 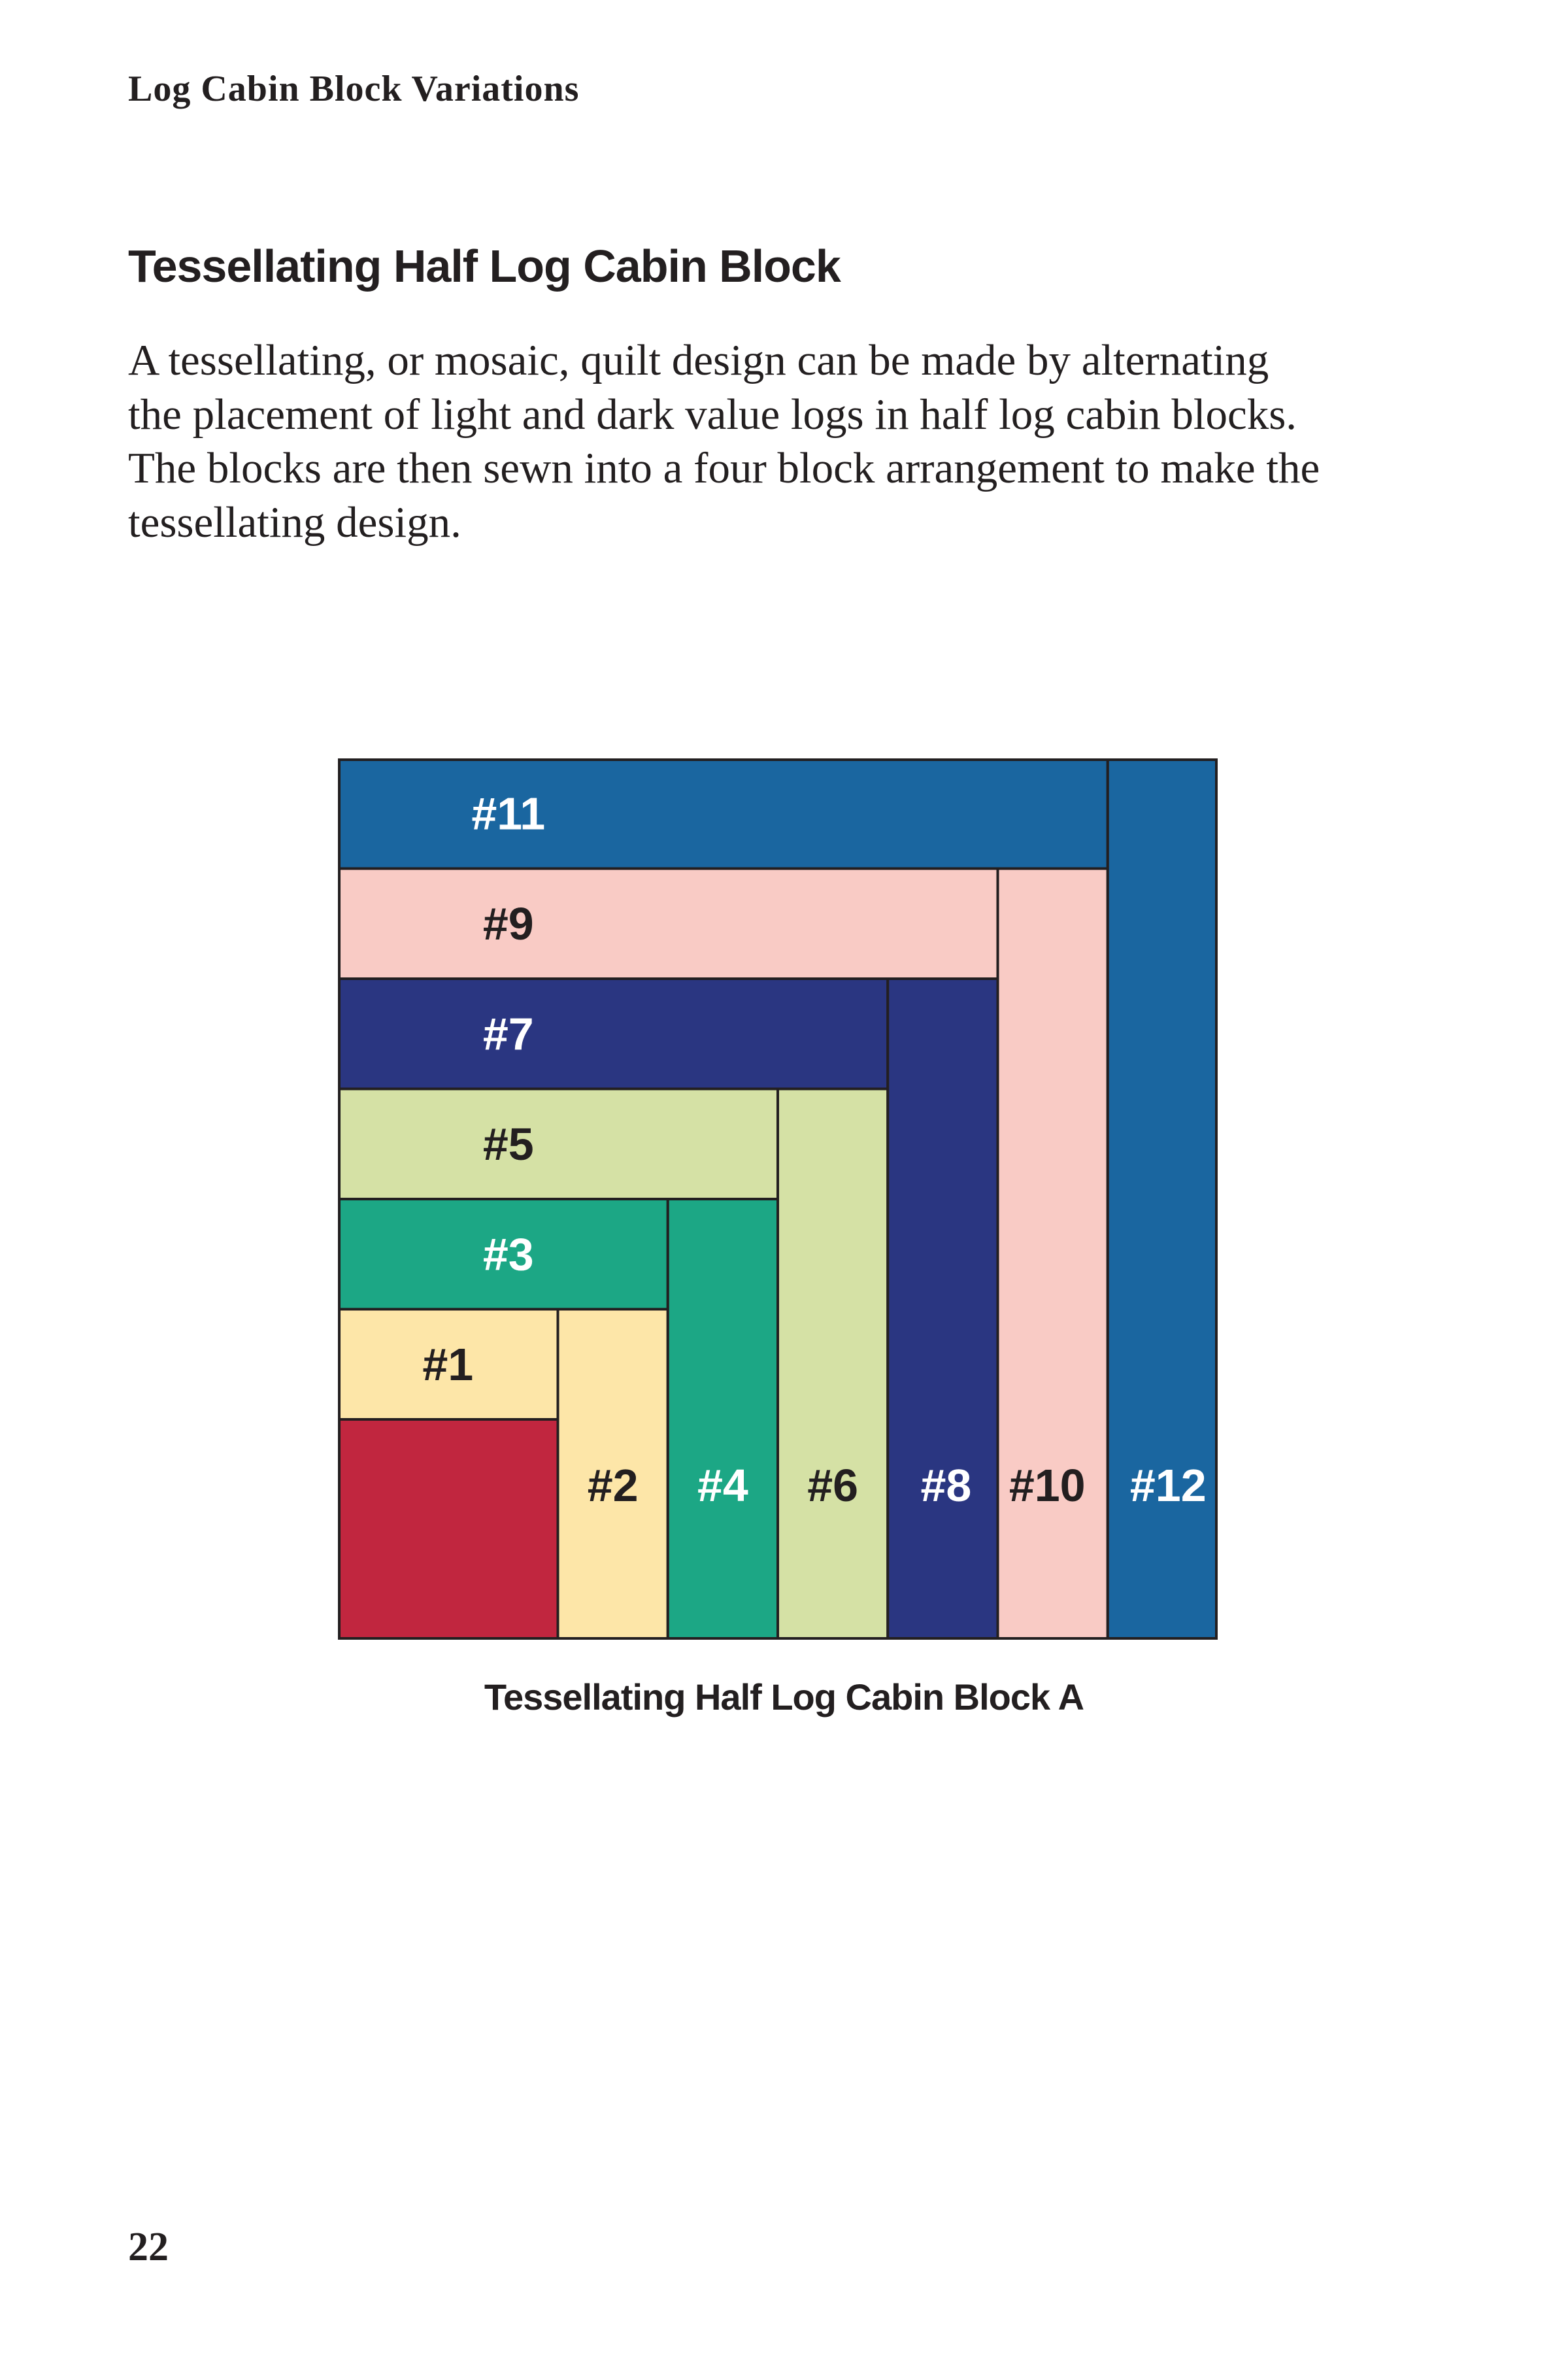 What do you see at coordinates (484, 266) in the screenshot?
I see `section-title: Tessellating Half Log Cabin Block` at bounding box center [484, 266].